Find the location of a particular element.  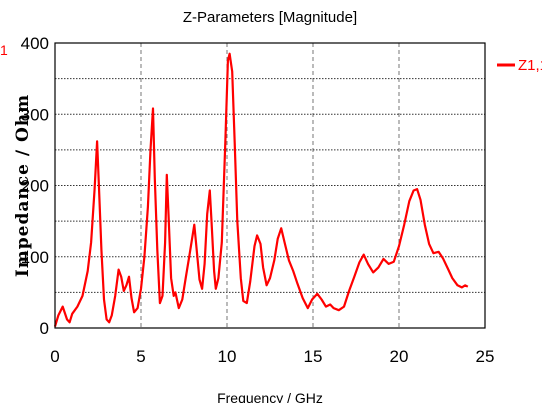

y-tick-label: 100 is located at coordinates (35, 257).